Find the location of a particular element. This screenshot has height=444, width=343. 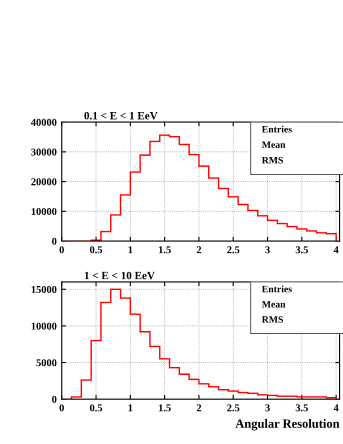

y-tick-label: 20000 is located at coordinates (43, 182).